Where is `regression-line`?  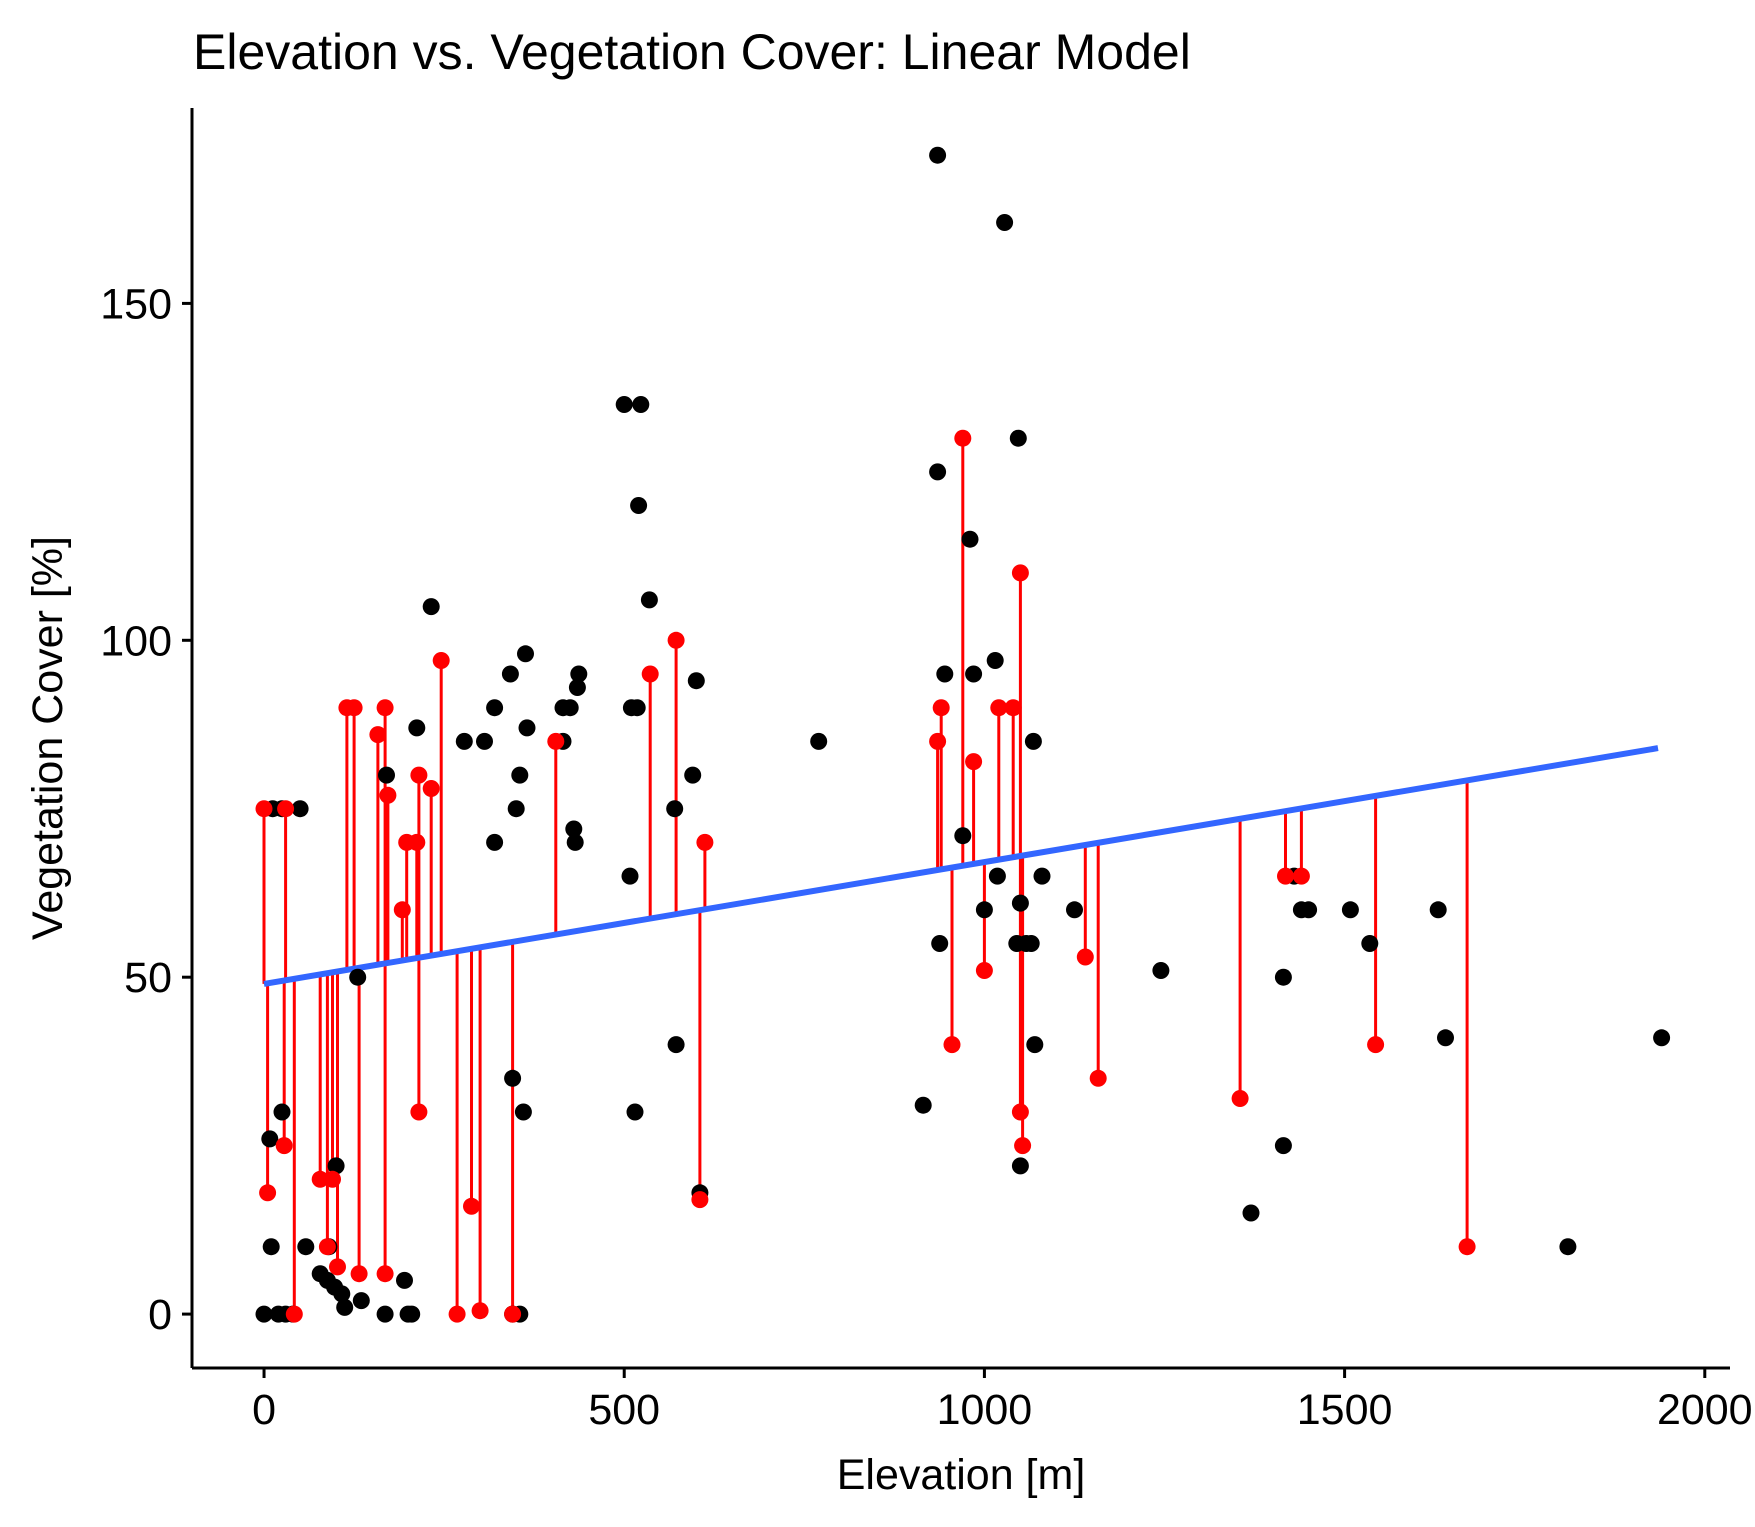 regression-line is located at coordinates (961, 866).